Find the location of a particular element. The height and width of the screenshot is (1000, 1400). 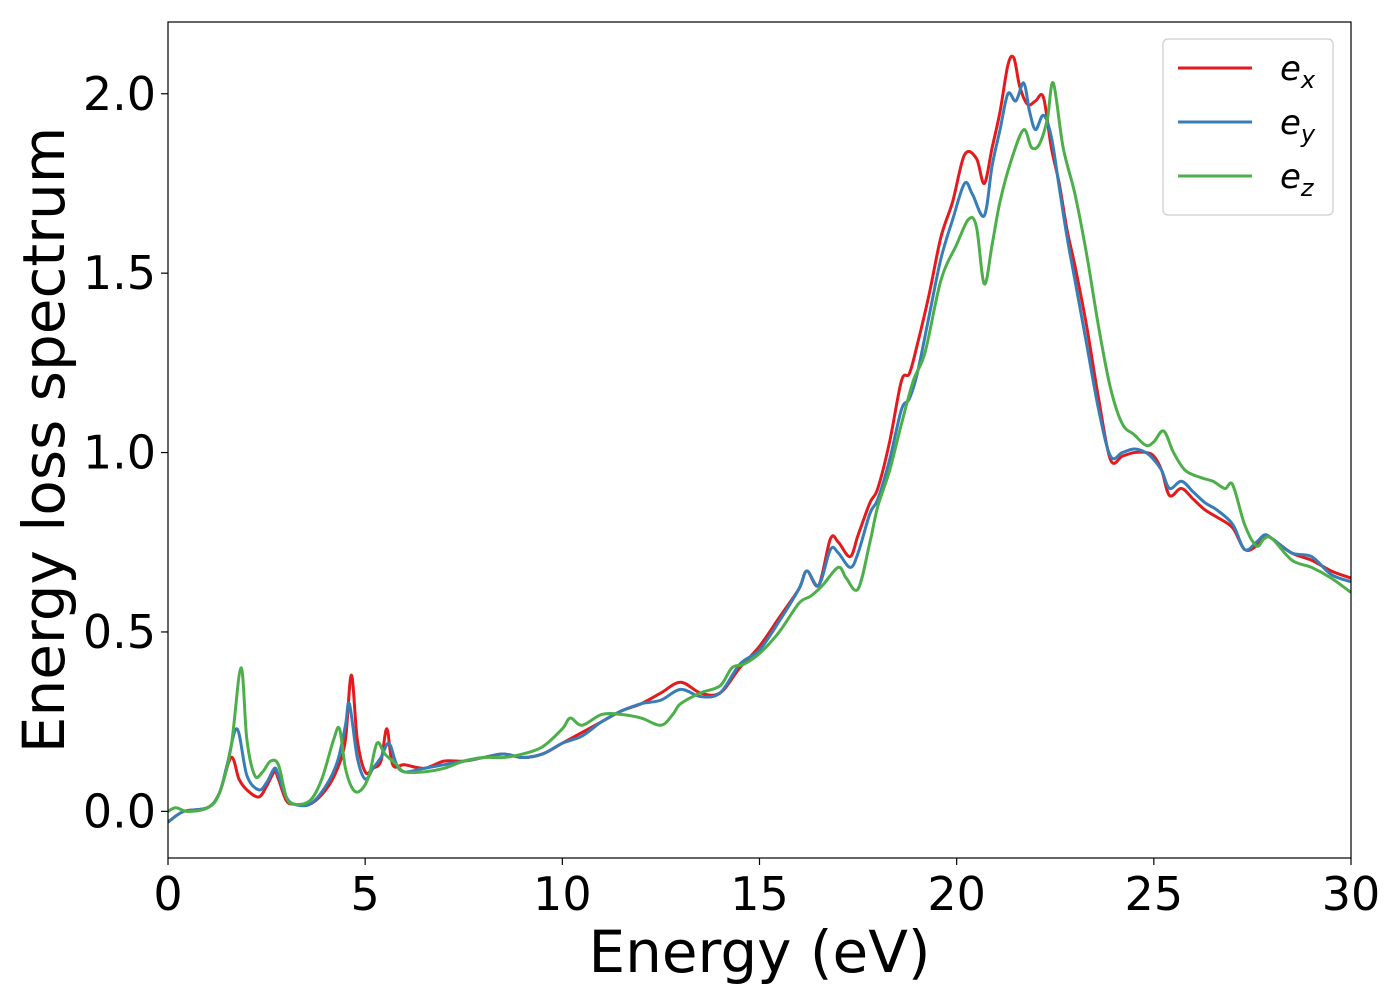

x-tick-label: 30 is located at coordinates (1351, 894).